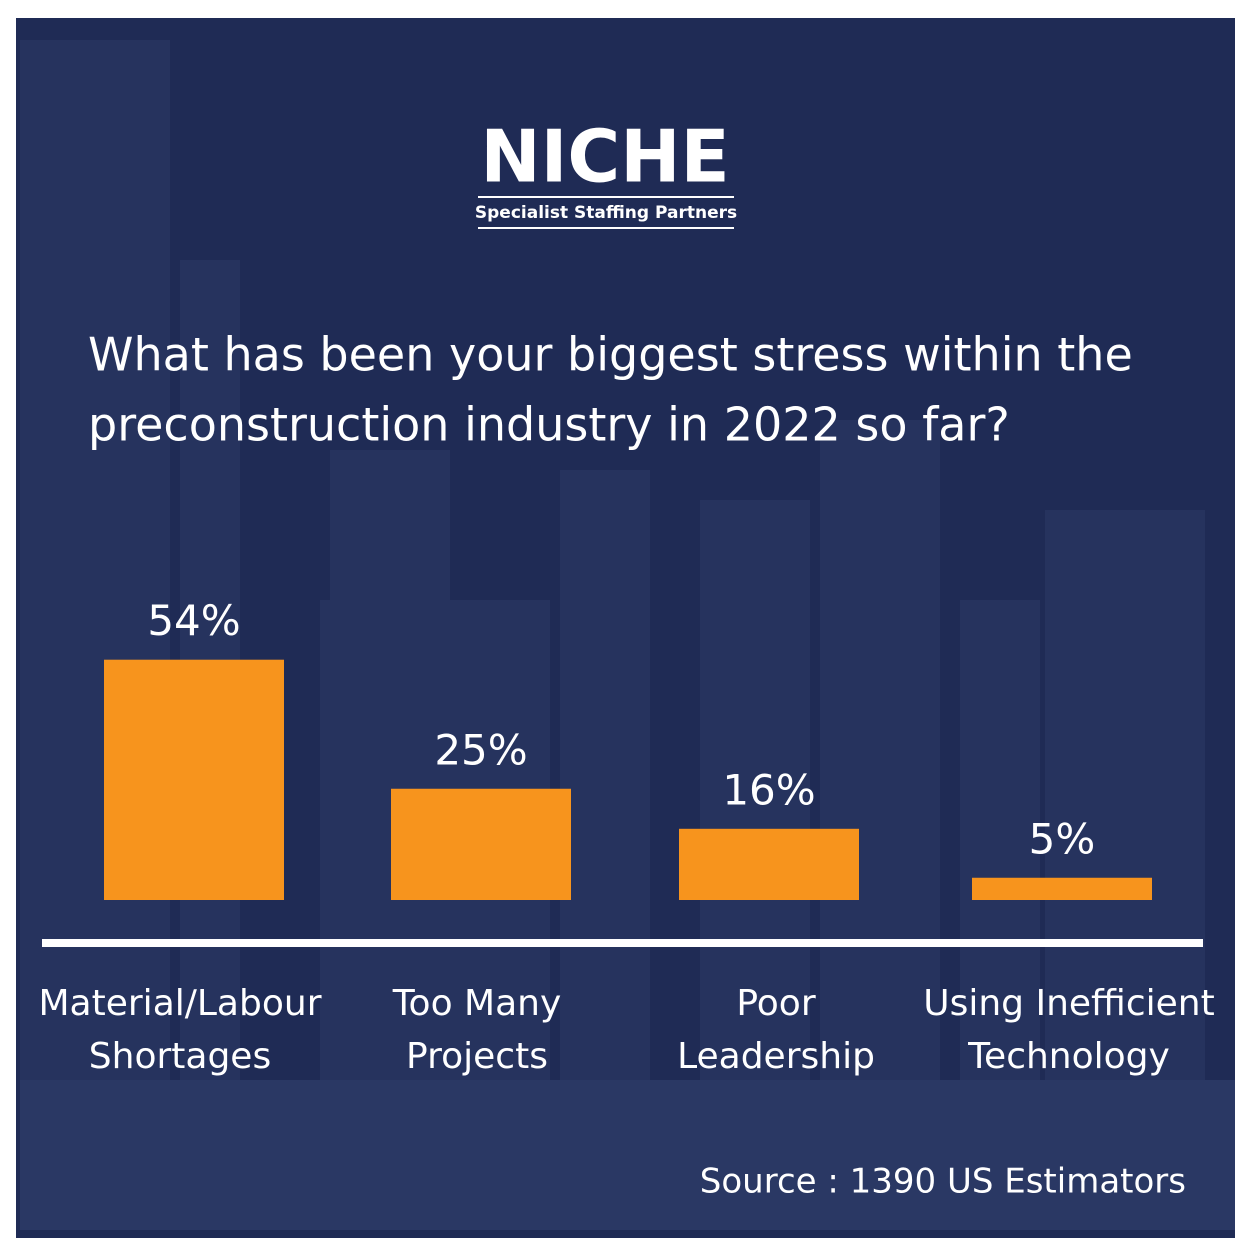  Describe the element at coordinates (180, 1003) in the screenshot. I see `category-label: Material/Labour` at that location.